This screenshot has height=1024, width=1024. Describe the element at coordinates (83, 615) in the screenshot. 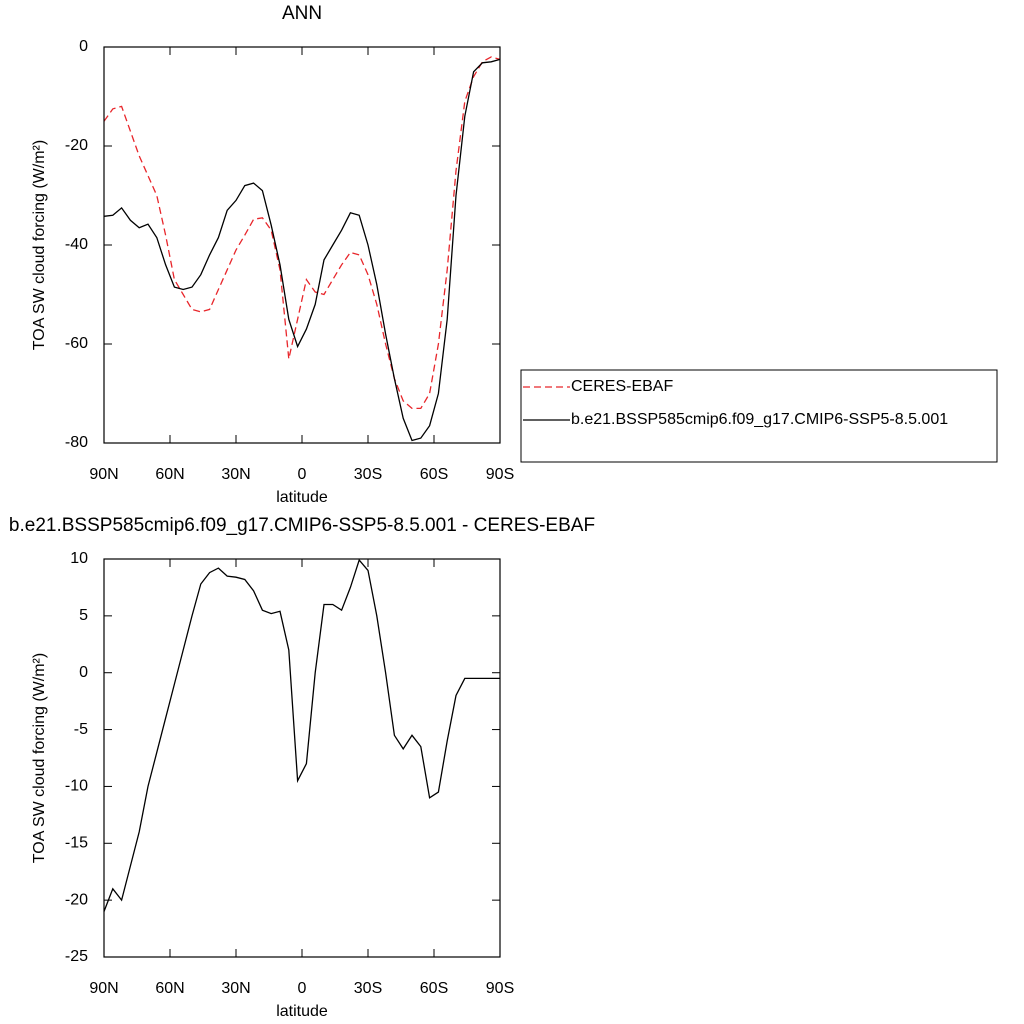

I see `y-tick-label: 5` at that location.